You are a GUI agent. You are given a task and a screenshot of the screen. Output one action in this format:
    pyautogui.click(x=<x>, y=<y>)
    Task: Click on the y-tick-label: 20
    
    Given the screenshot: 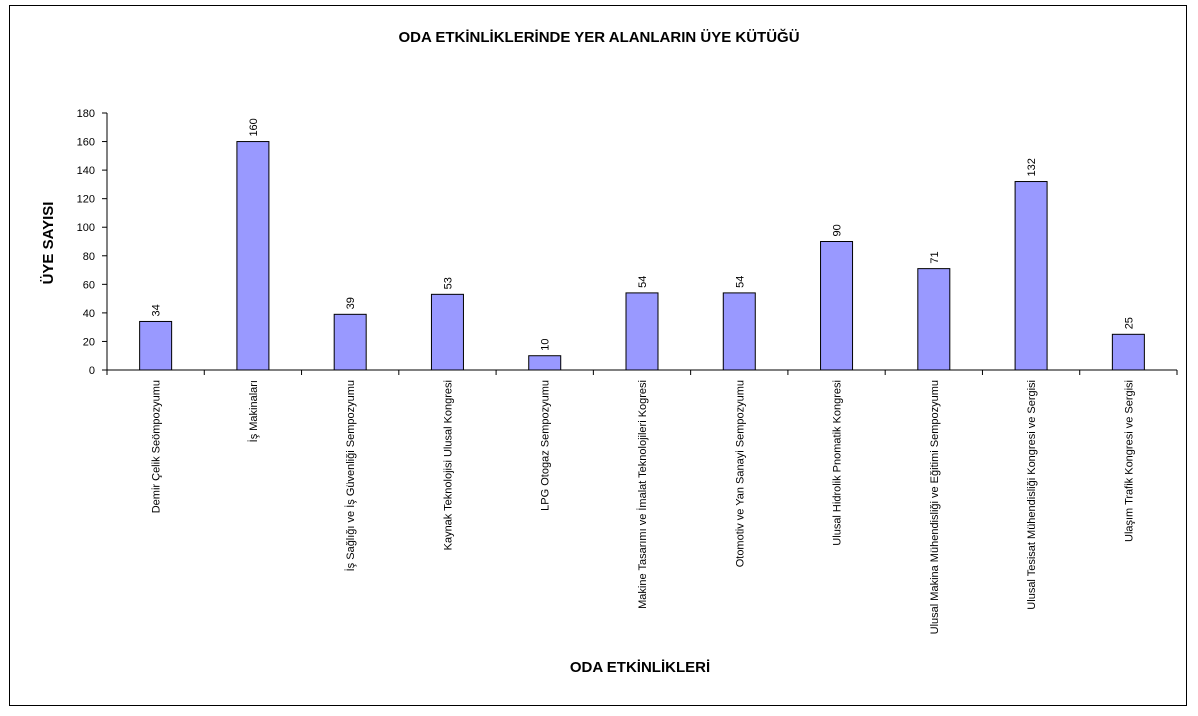 What is the action you would take?
    pyautogui.click(x=89, y=342)
    